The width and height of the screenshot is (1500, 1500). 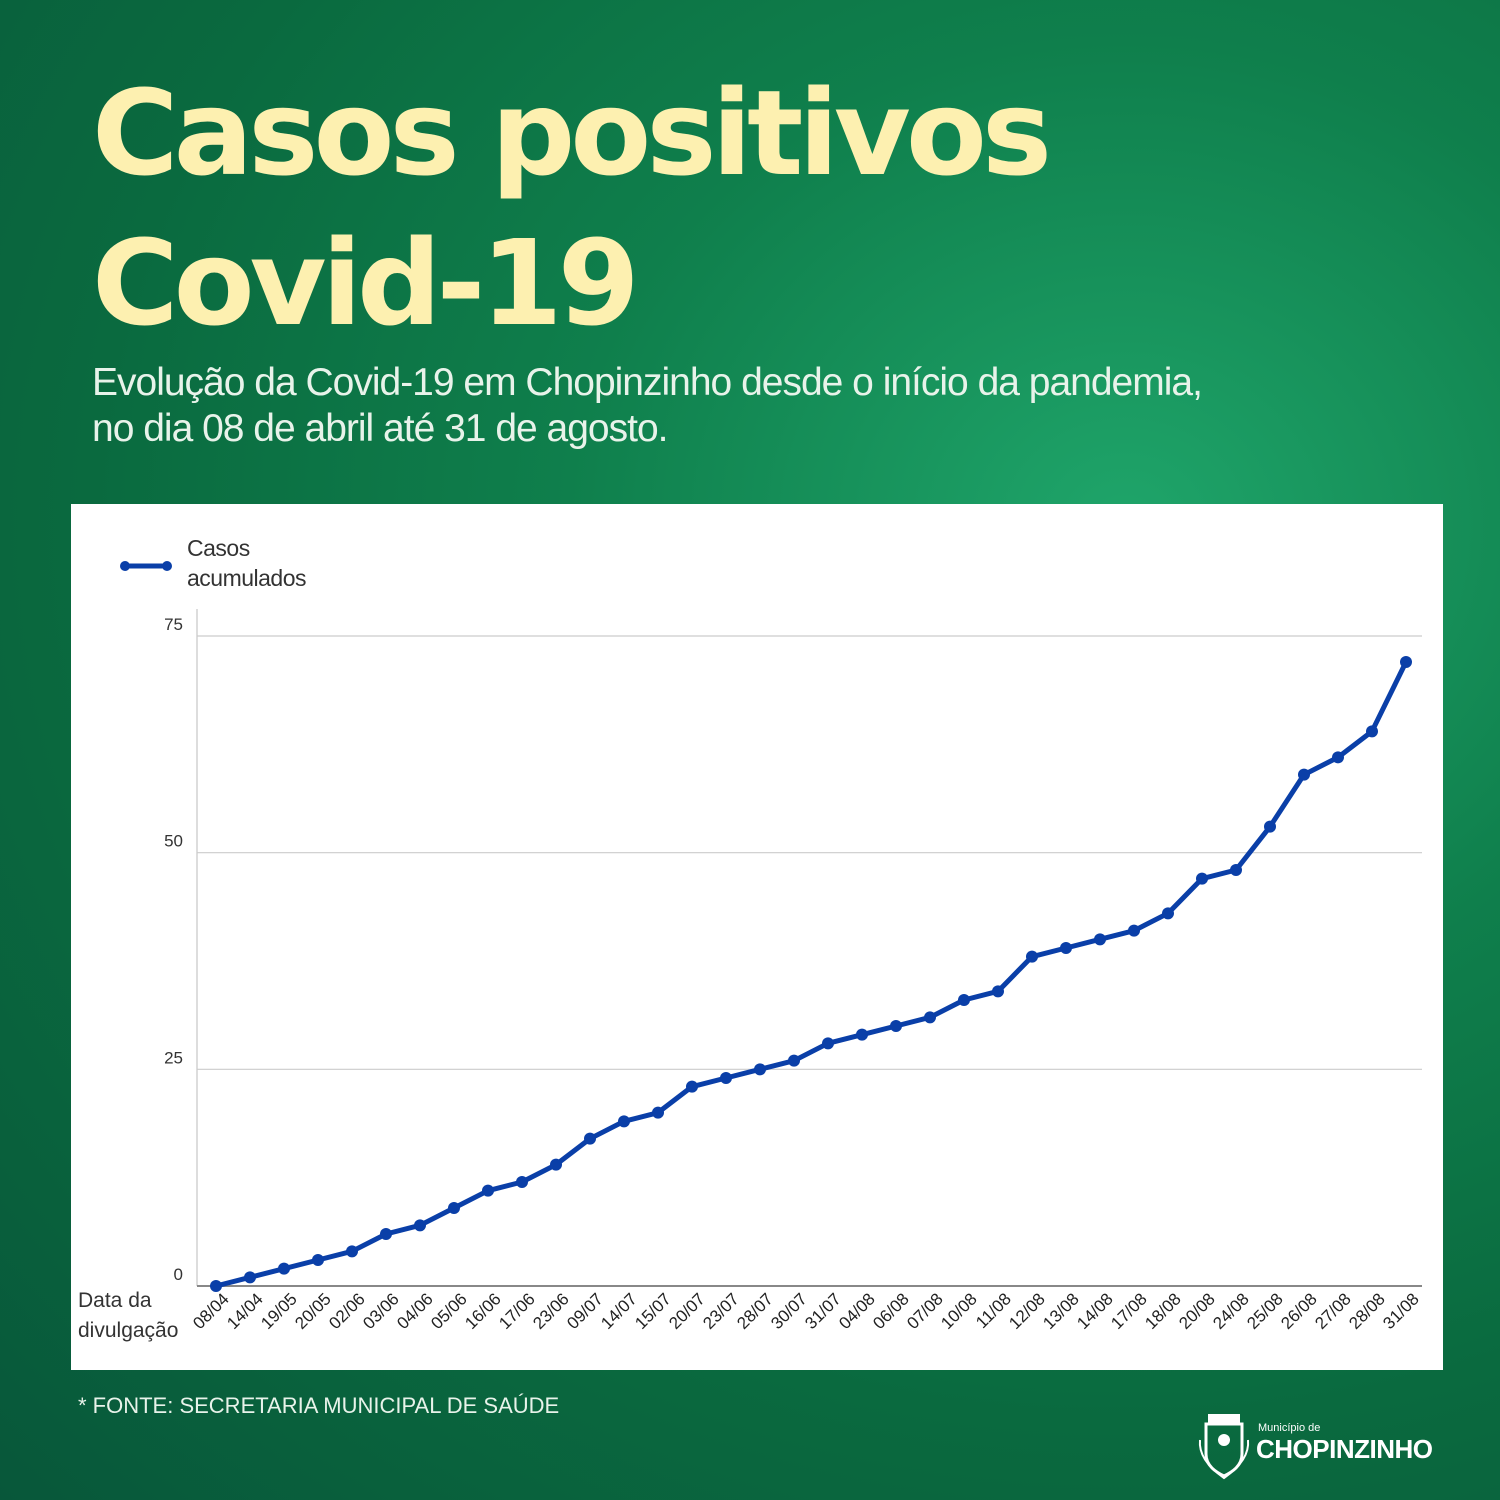 What do you see at coordinates (1095, 1311) in the screenshot?
I see `x-tick-label: 14/08` at bounding box center [1095, 1311].